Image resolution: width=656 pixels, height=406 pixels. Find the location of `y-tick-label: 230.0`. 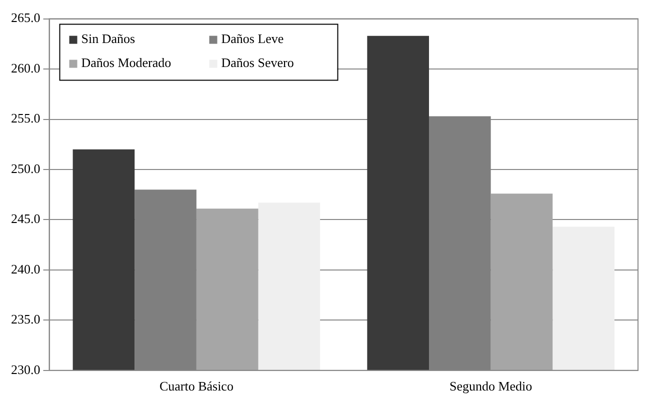

y-tick-label: 230.0 is located at coordinates (25, 369).